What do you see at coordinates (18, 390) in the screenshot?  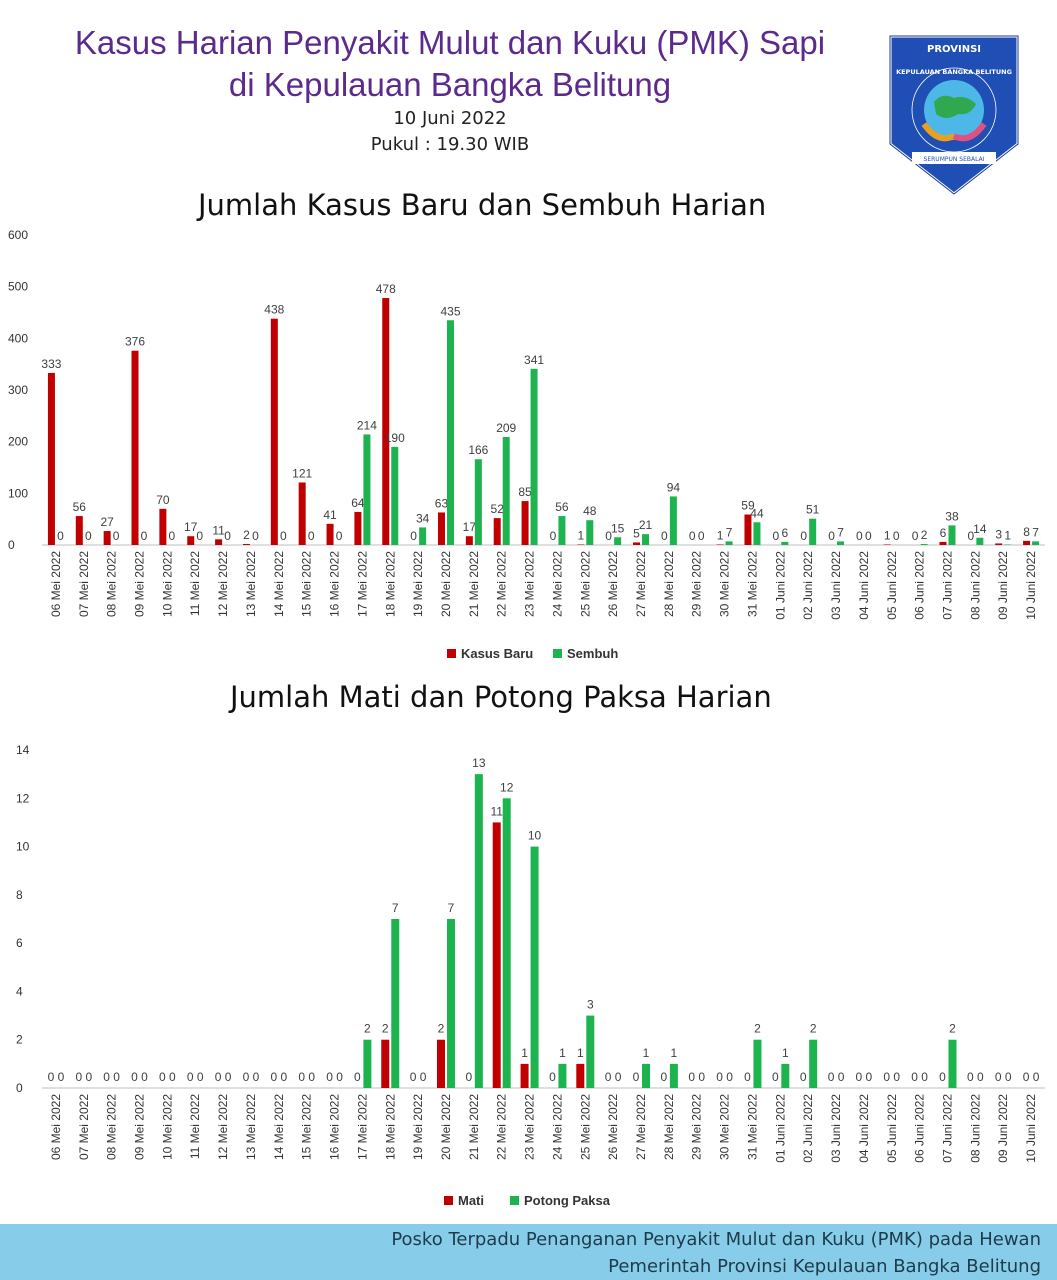 I see `y-tick-label: 300` at bounding box center [18, 390].